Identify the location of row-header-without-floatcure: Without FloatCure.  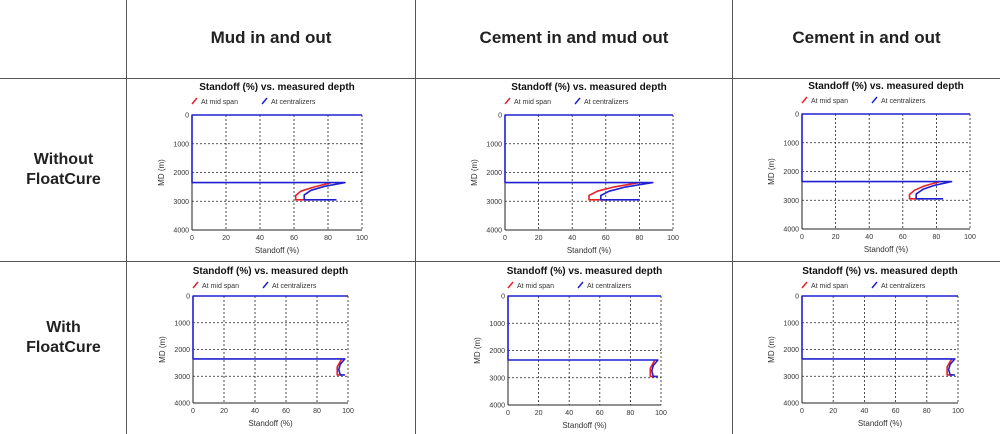
(63, 170).